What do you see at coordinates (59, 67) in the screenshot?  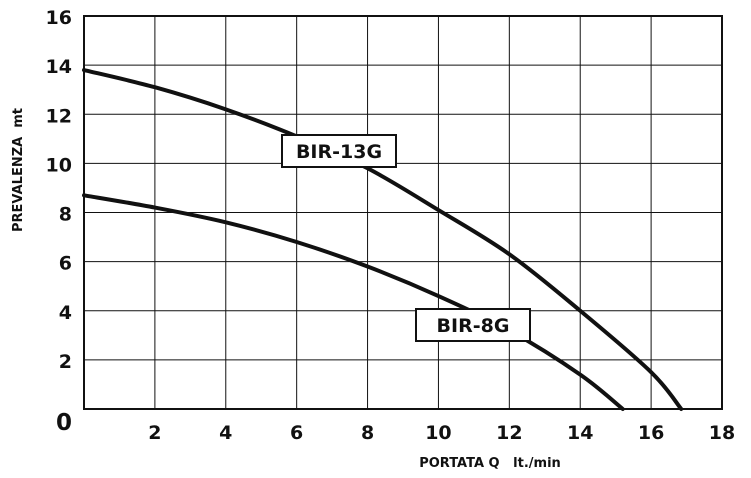 I see `y-tick-label: 14` at bounding box center [59, 67].